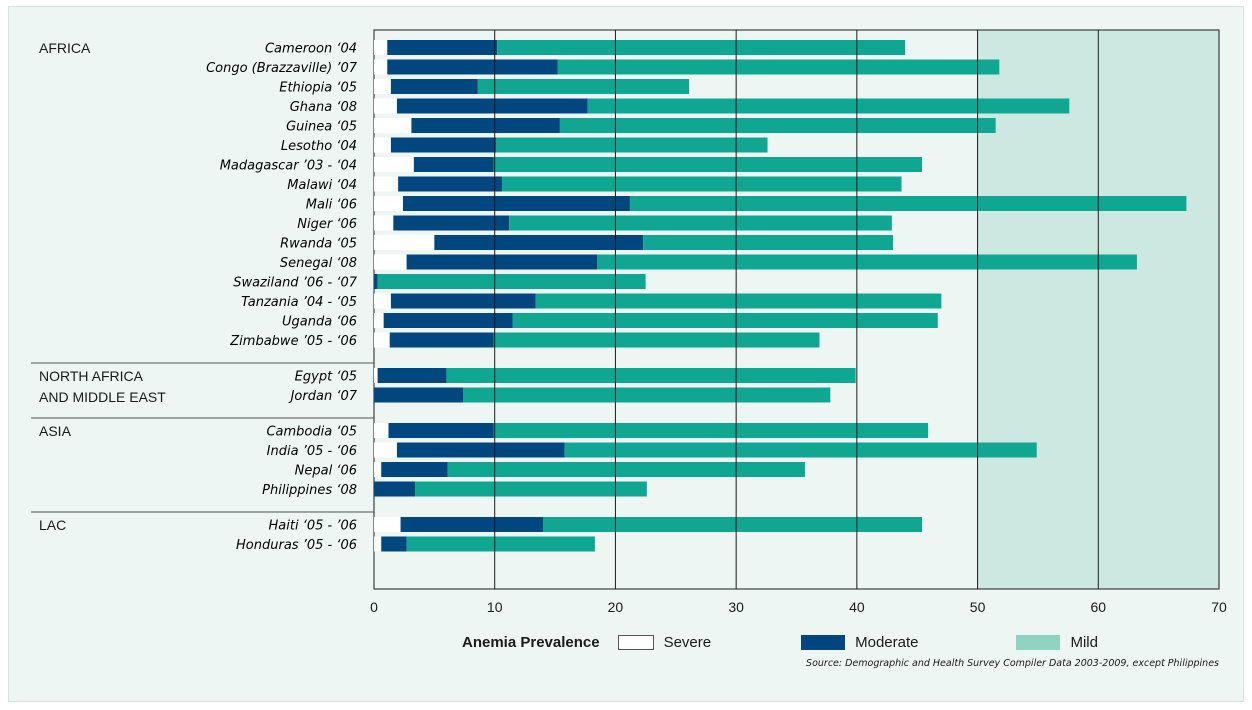 This screenshot has height=710, width=1252. Describe the element at coordinates (299, 302) in the screenshot. I see `country-label: Tanzania ’04 - ‘05` at that location.